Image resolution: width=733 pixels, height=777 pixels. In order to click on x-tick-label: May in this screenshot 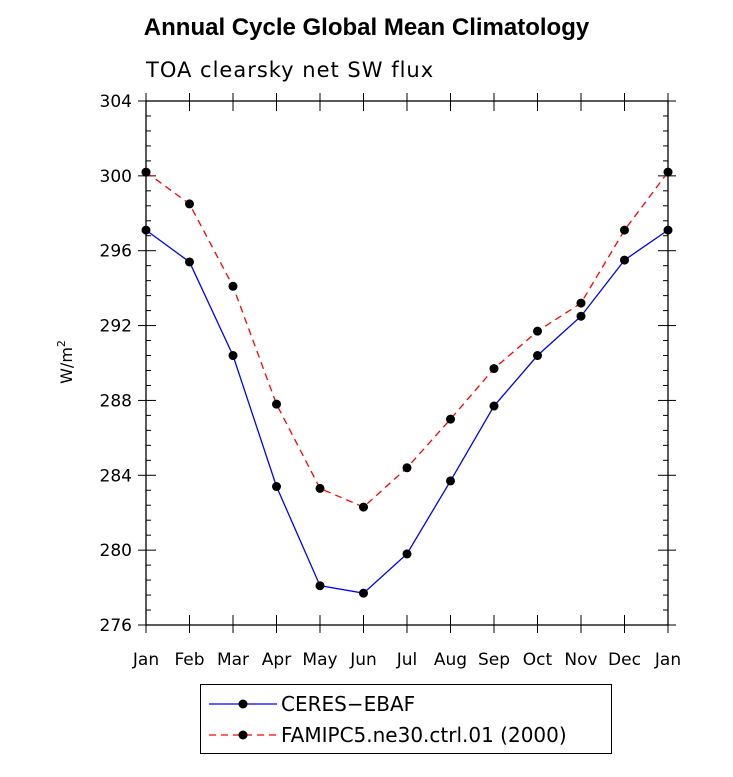, I will do `click(319, 660)`.